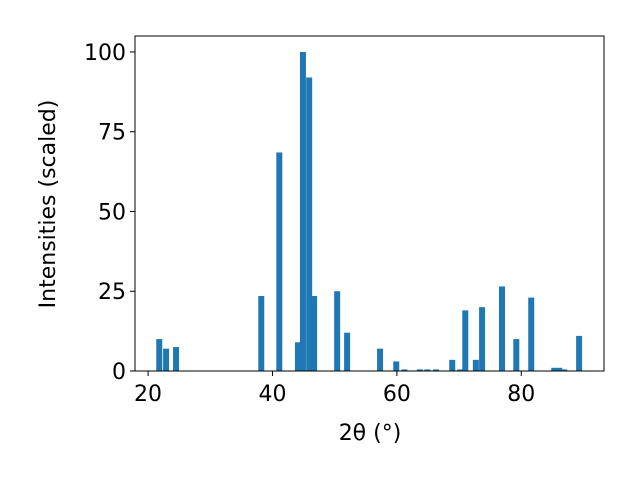  Describe the element at coordinates (370, 433) in the screenshot. I see `x-axis-label: 2θ (°)` at that location.